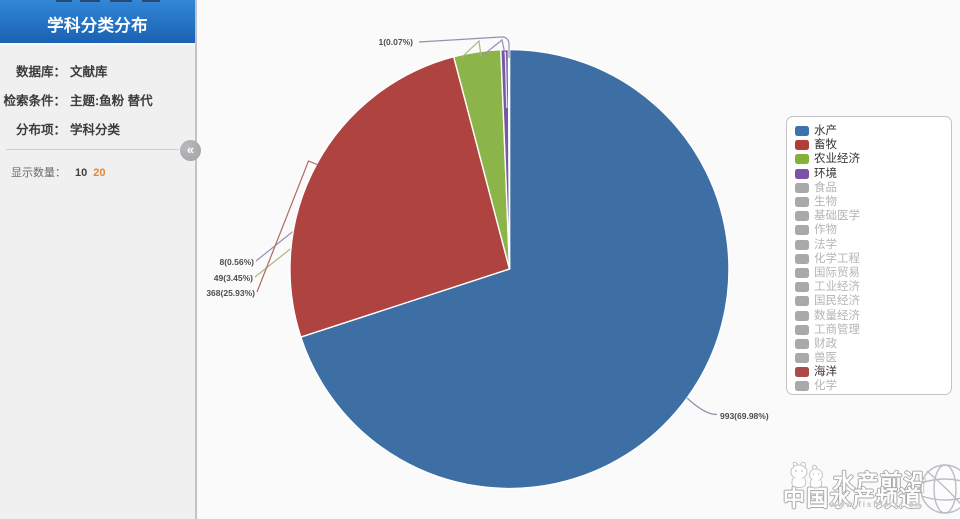  What do you see at coordinates (396, 42) in the screenshot?
I see `svg-text: 1(0.07%)` at bounding box center [396, 42].